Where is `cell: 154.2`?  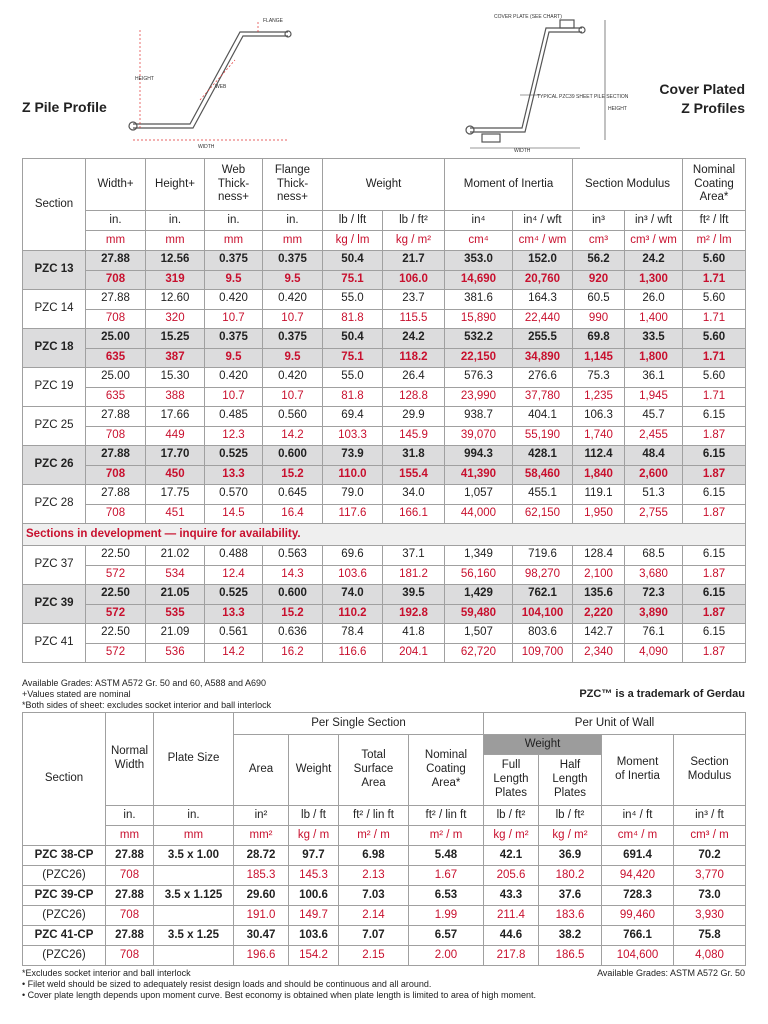 cell: 154.2 is located at coordinates (313, 955).